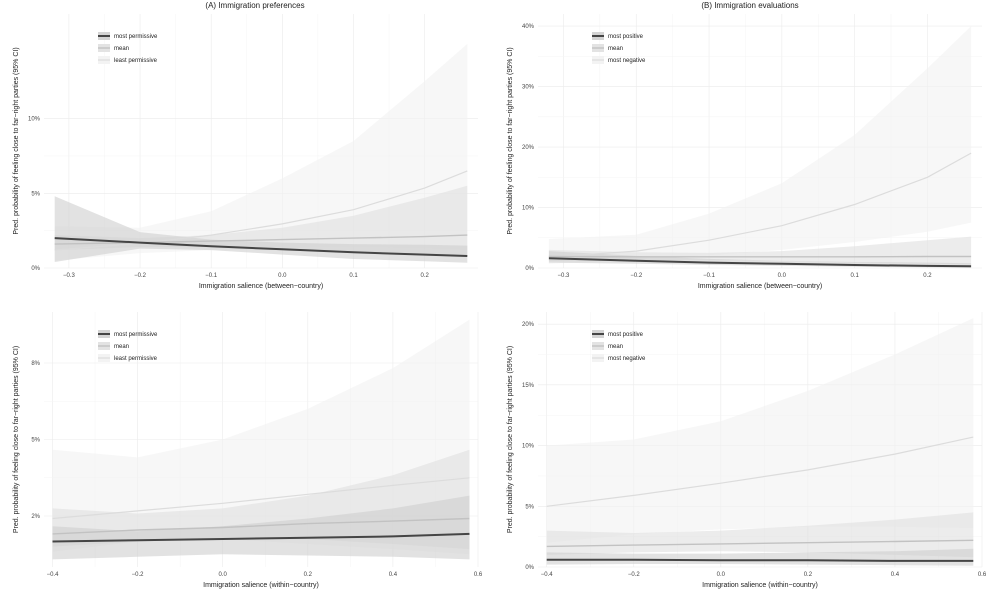 This screenshot has width=1000, height=599. What do you see at coordinates (393, 575) in the screenshot?
I see `chart-A2-x-tick-label: 0.4` at bounding box center [393, 575].